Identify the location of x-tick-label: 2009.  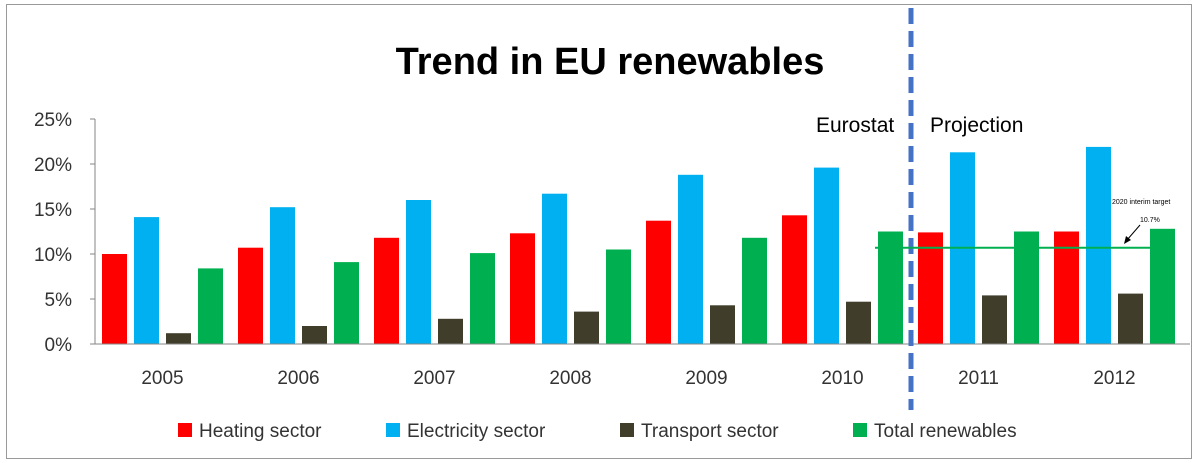
(706, 378).